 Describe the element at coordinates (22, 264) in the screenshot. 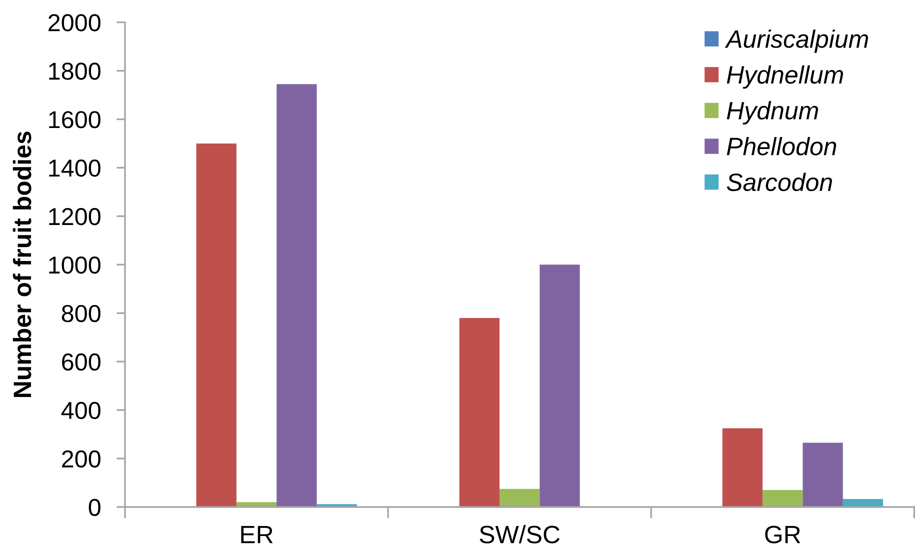

I see `y-axis-title: Number of fruit bodies` at that location.